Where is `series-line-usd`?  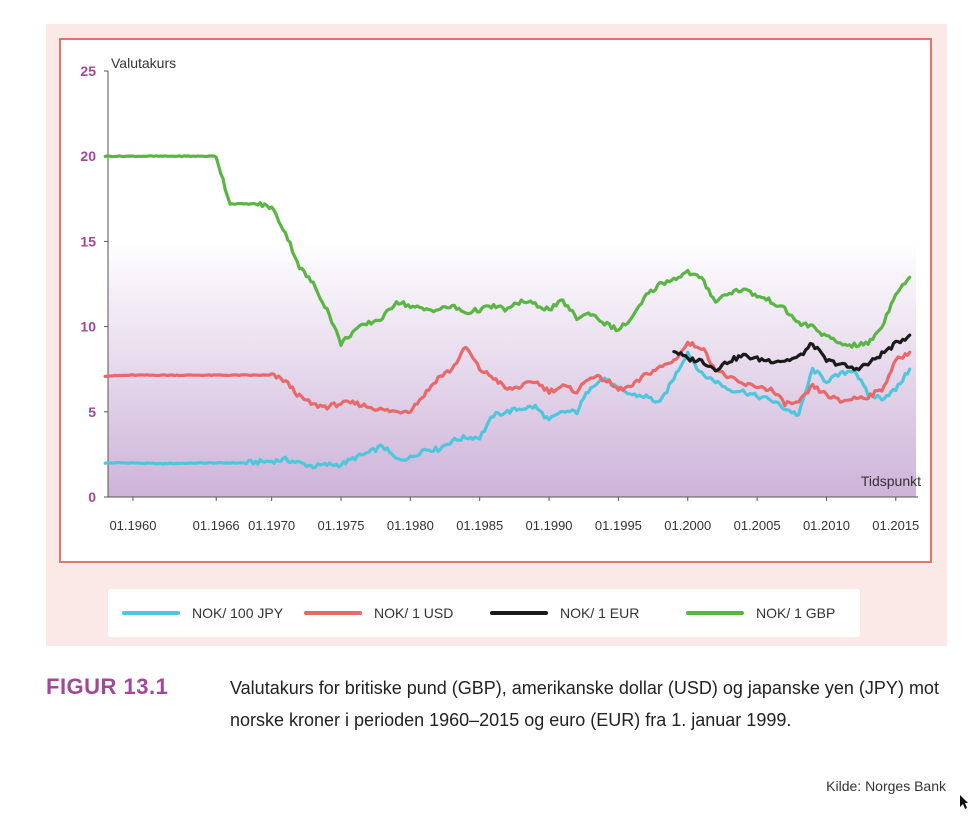 series-line-usd is located at coordinates (507, 377).